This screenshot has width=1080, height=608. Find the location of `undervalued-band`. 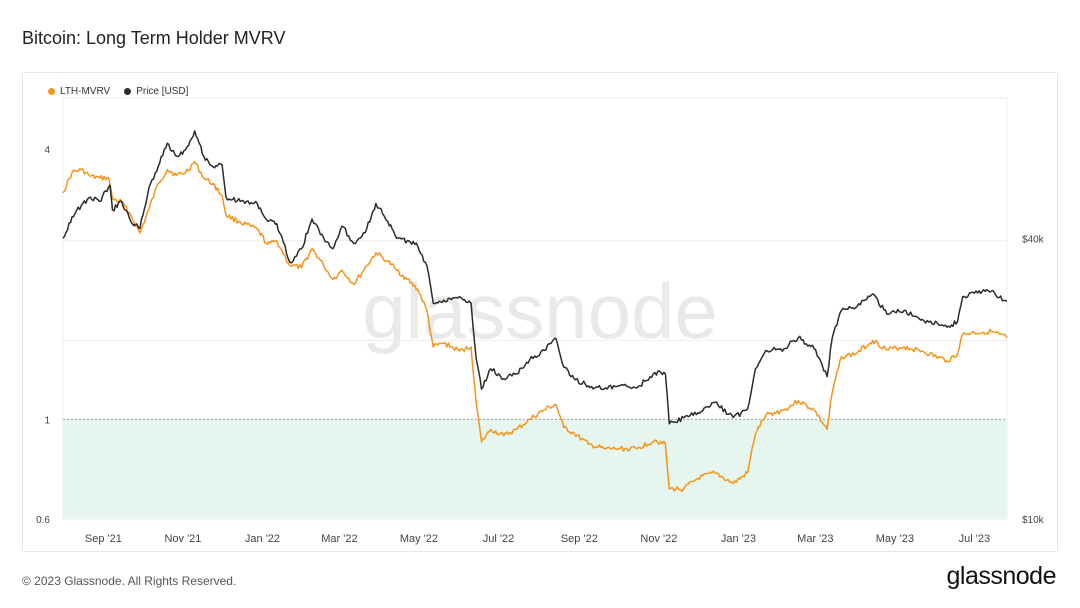

undervalued-band is located at coordinates (535, 469).